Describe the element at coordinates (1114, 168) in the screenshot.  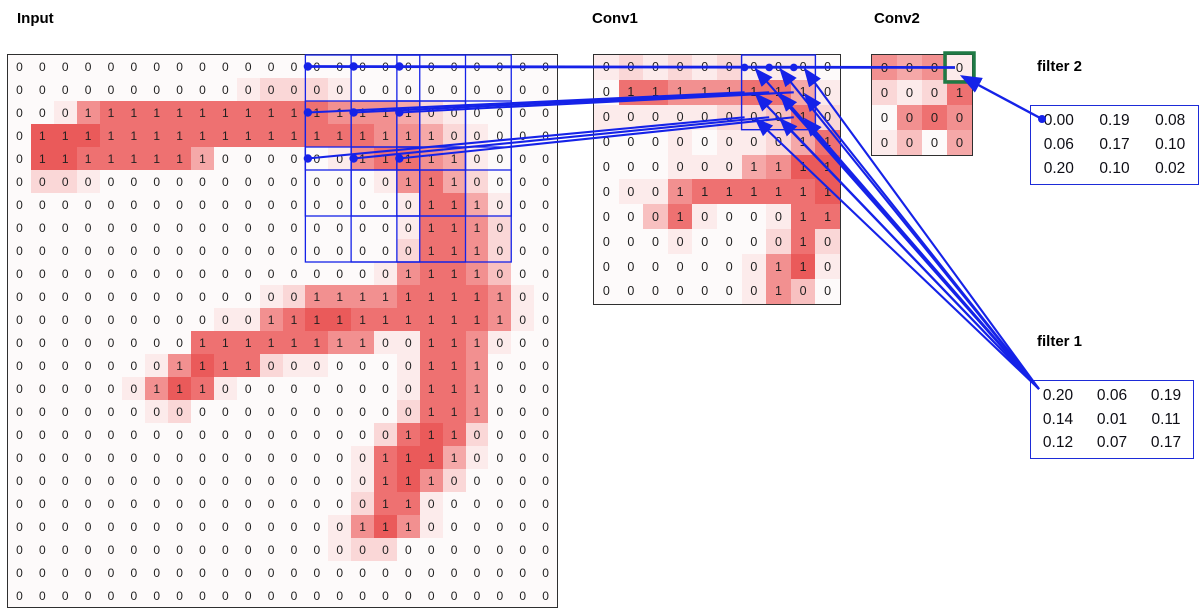
I see `filter-value: 0.10` at that location.